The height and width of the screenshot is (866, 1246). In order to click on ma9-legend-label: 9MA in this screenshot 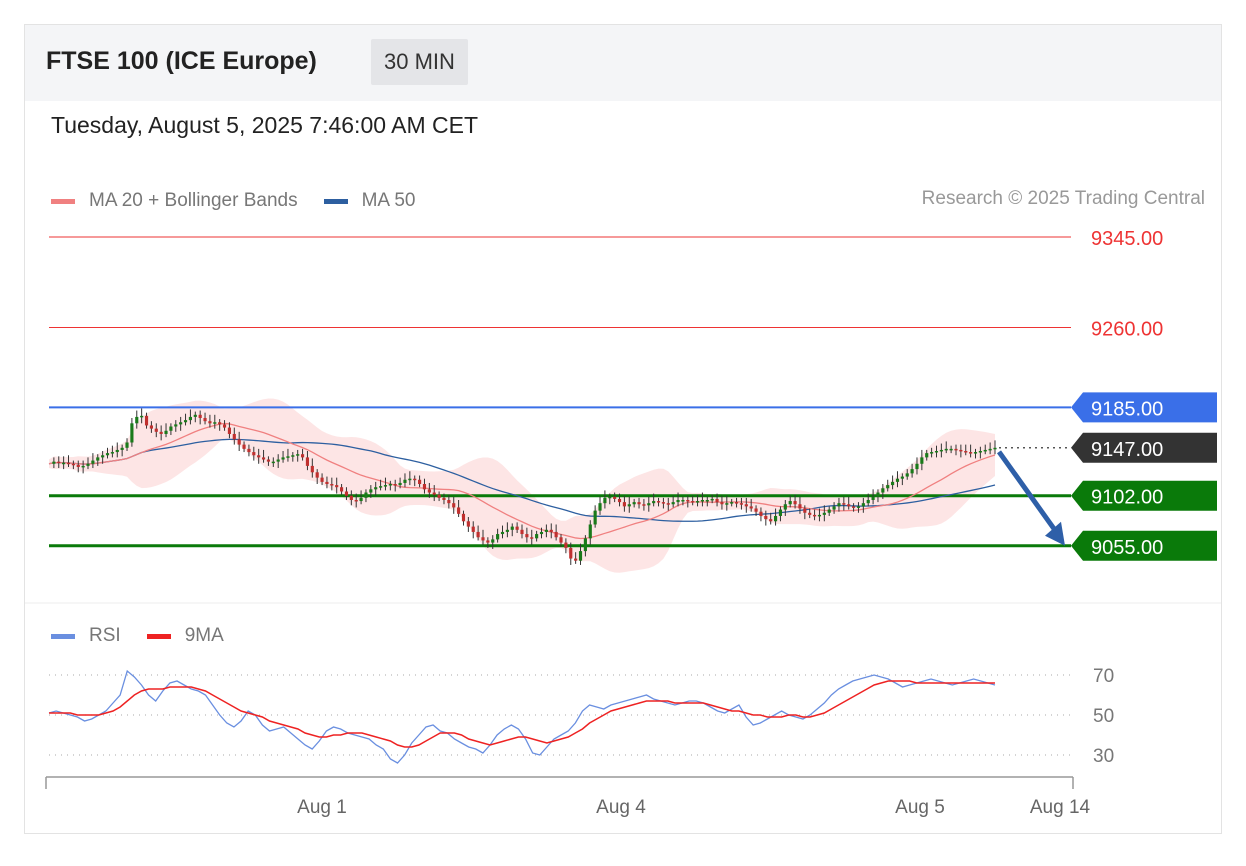, I will do `click(204, 635)`.